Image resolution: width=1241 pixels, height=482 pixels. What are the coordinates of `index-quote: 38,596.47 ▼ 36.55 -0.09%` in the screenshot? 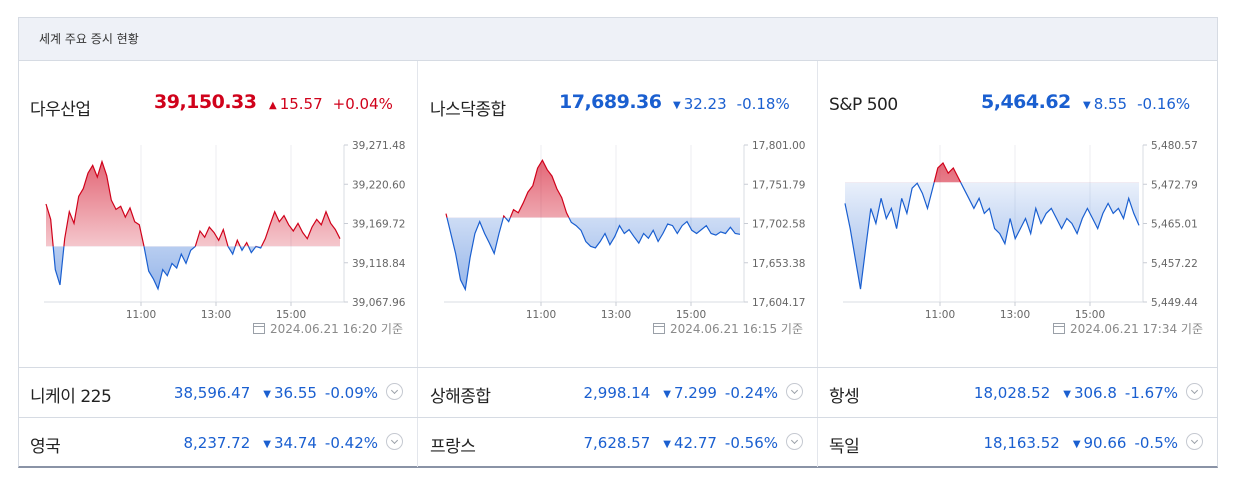 It's located at (288, 392).